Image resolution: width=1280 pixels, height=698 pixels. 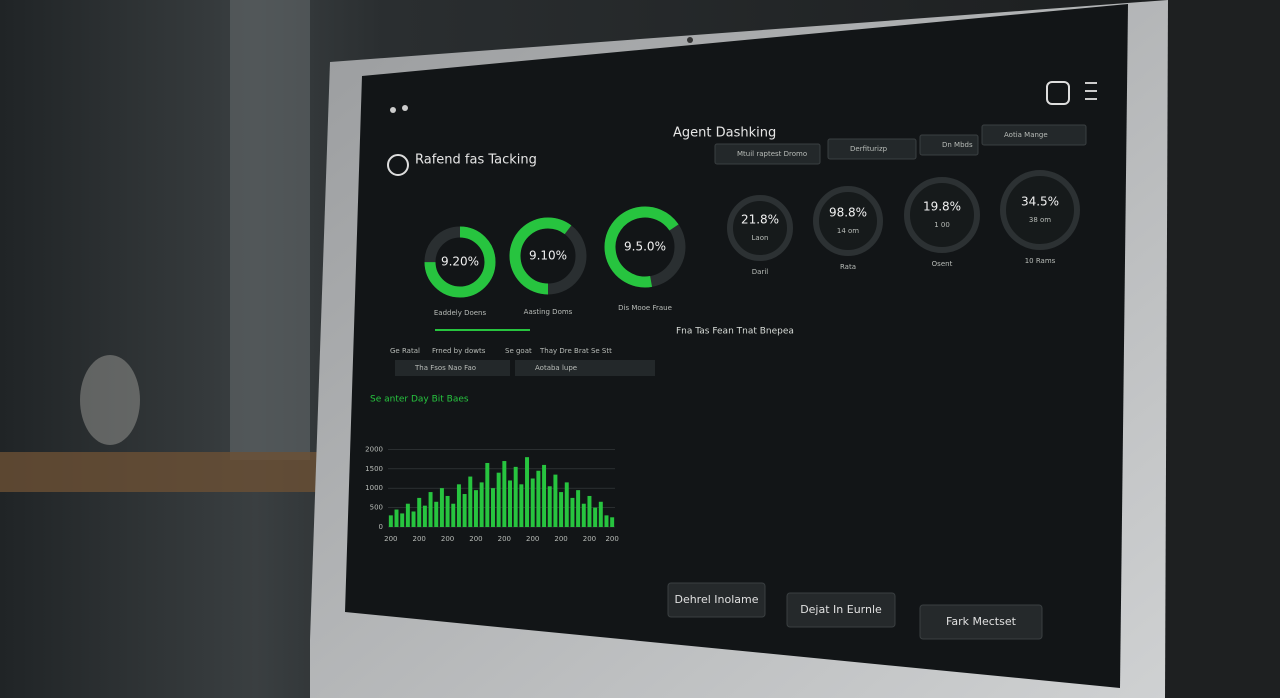 I want to click on button-label: Dehrel Inolame, so click(x=716, y=599).